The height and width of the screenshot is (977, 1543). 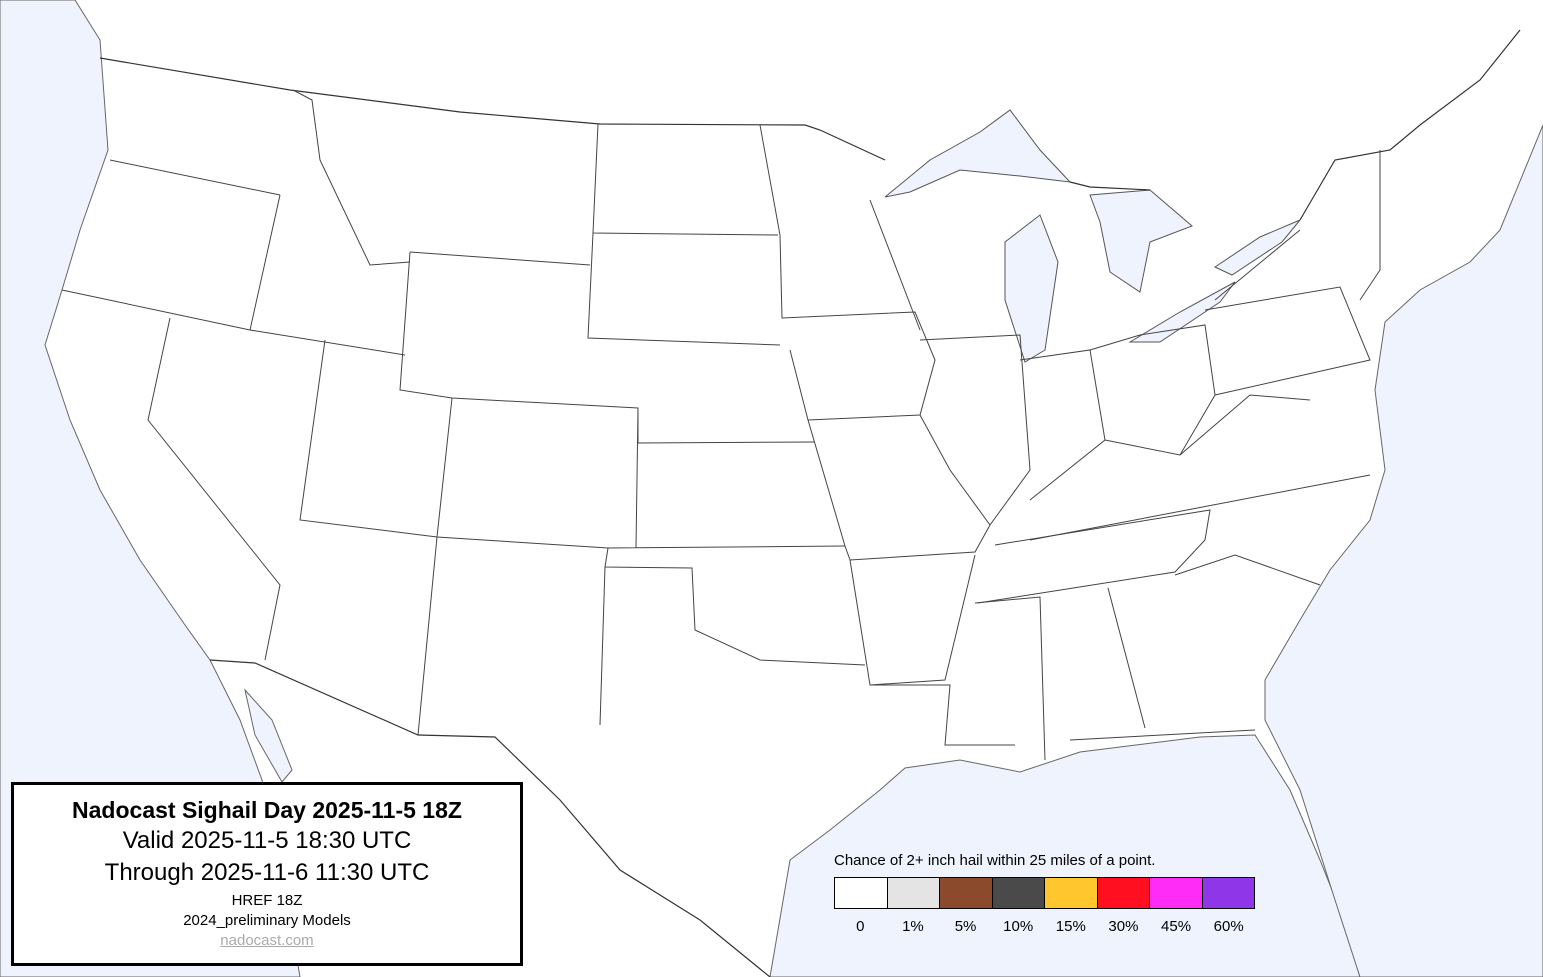 What do you see at coordinates (267, 810) in the screenshot?
I see `forecast-title: Nadocast Sighail Day 2025-11-5 18Z` at bounding box center [267, 810].